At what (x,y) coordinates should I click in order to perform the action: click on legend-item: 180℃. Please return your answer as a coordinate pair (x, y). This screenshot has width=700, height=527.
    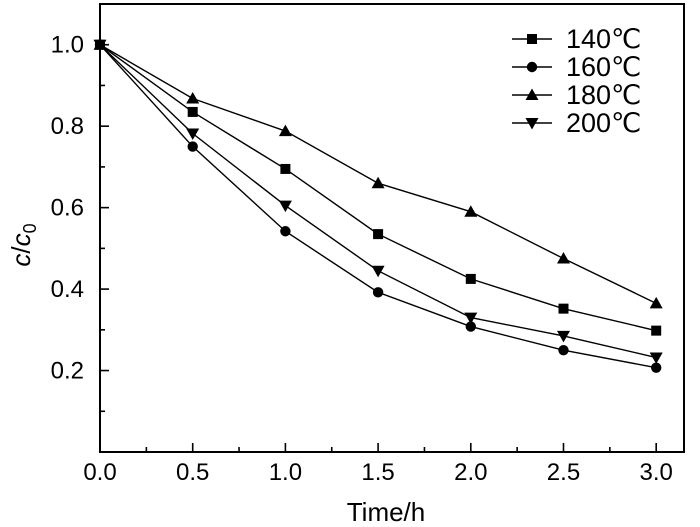
    Looking at the image, I should click on (576, 95).